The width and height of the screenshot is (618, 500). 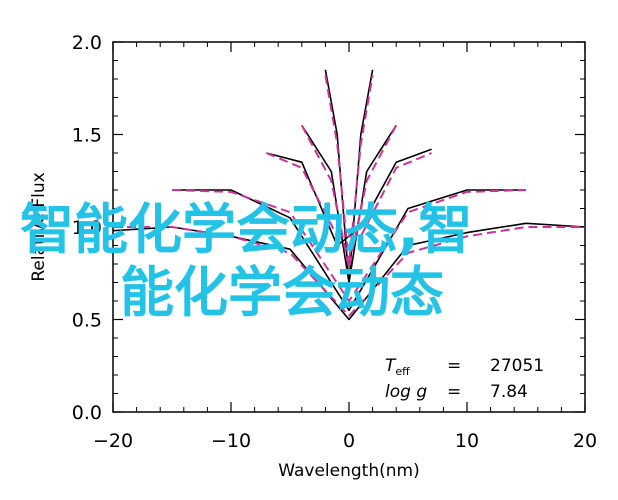 I want to click on x-tick-label: −10, so click(x=231, y=441).